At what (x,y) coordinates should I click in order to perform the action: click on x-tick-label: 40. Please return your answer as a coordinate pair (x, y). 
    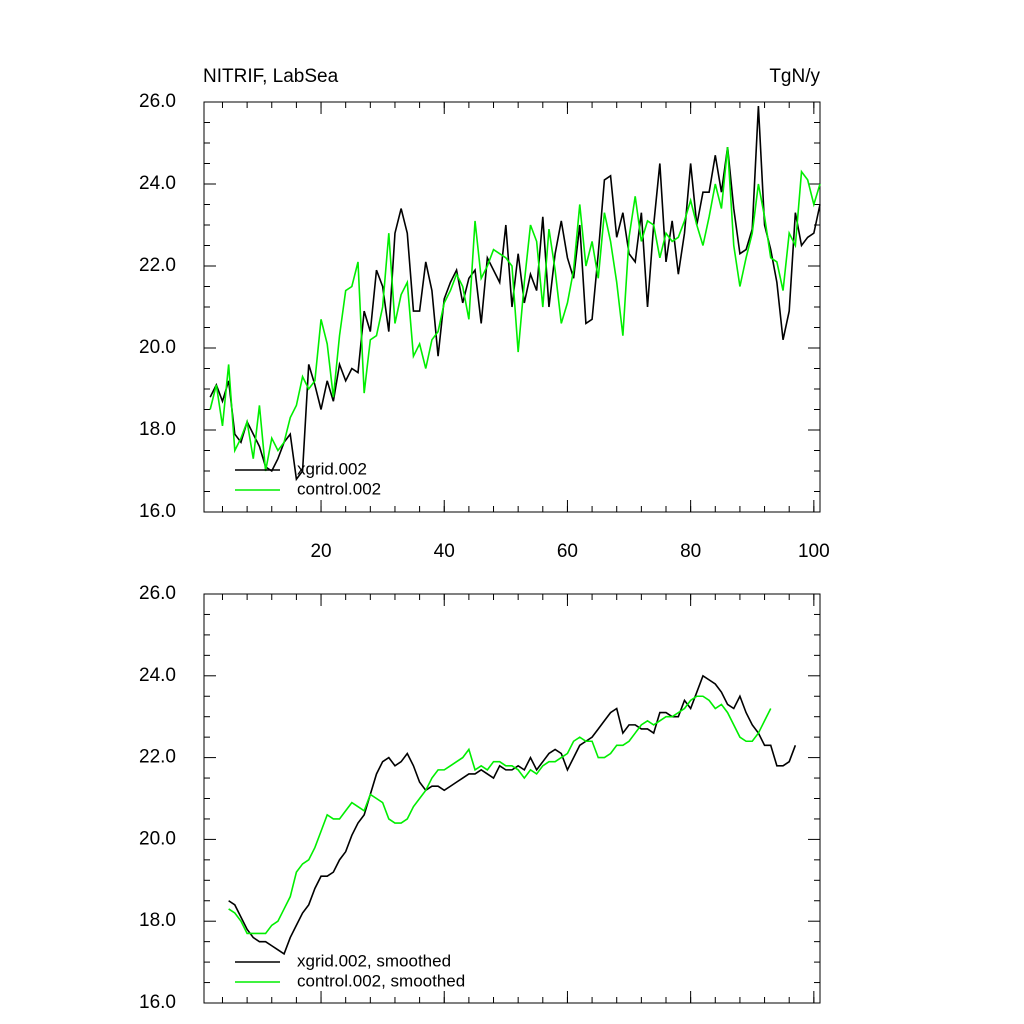
    Looking at the image, I should click on (444, 551).